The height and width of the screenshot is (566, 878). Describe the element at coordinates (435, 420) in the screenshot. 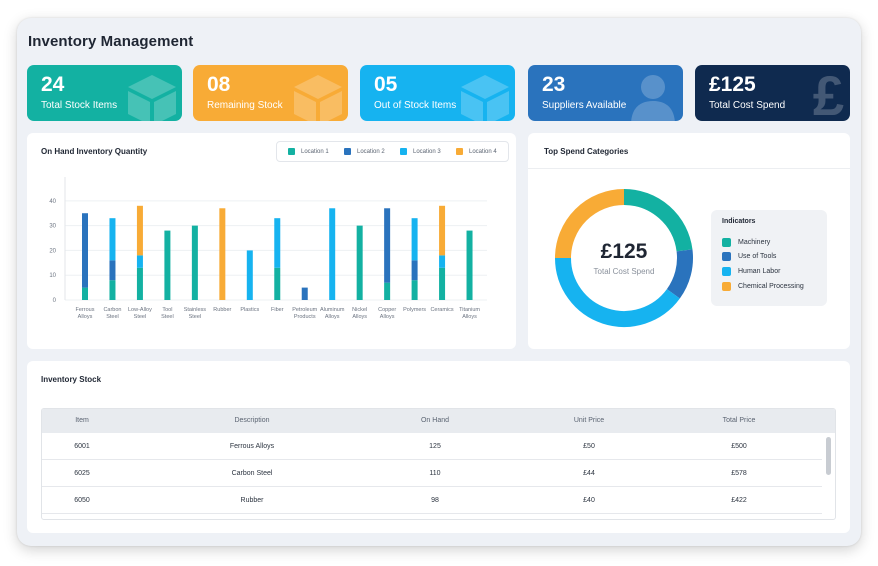

I see `column-header-on-hand: On Hand` at that location.